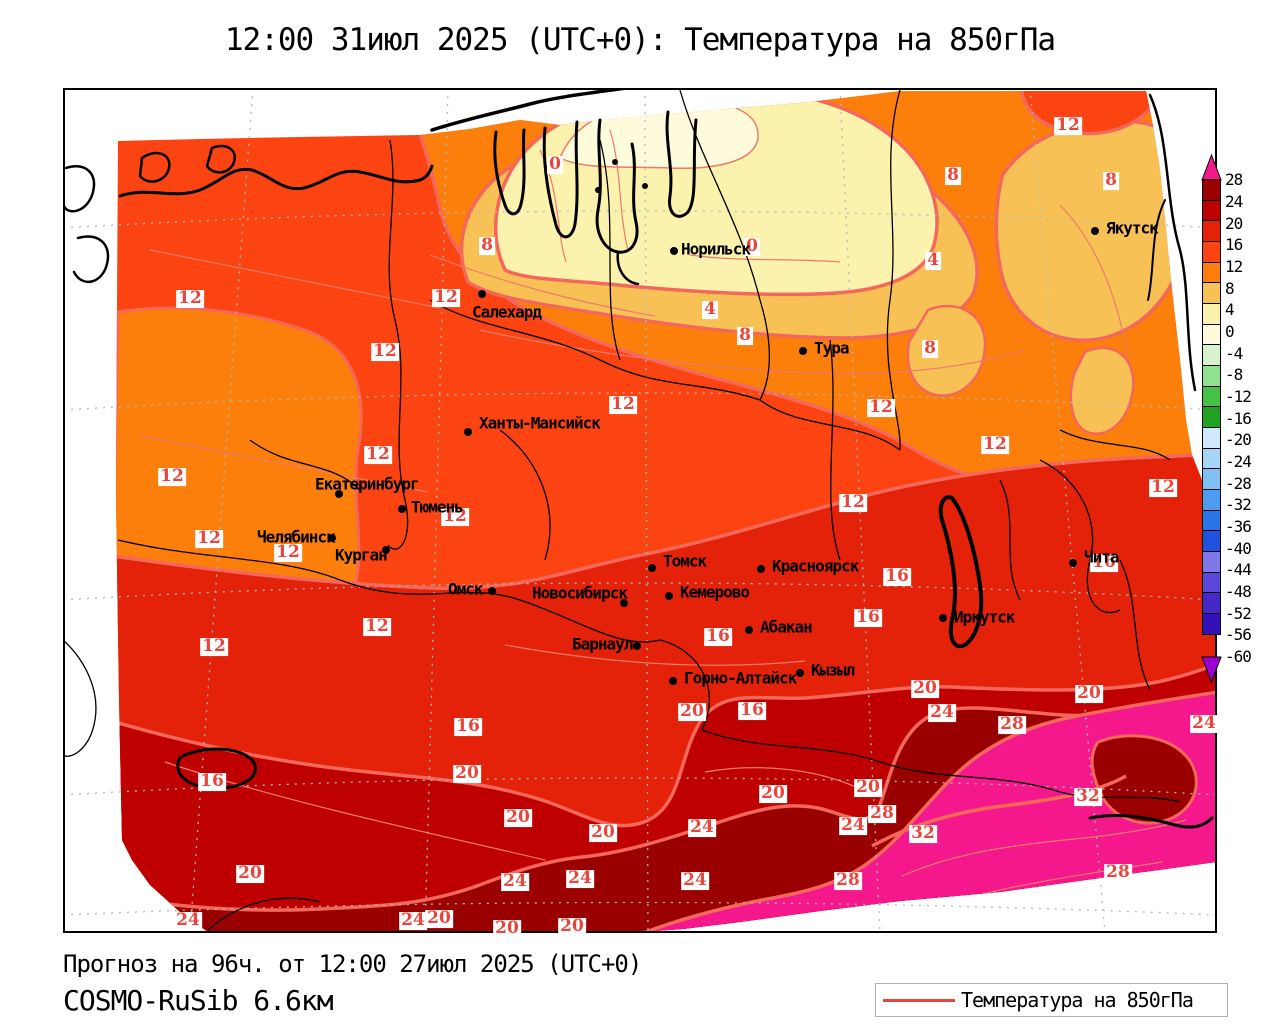 This screenshot has width=1280, height=1024. What do you see at coordinates (1238, 397) in the screenshot?
I see `colorbar-tick: -12` at bounding box center [1238, 397].